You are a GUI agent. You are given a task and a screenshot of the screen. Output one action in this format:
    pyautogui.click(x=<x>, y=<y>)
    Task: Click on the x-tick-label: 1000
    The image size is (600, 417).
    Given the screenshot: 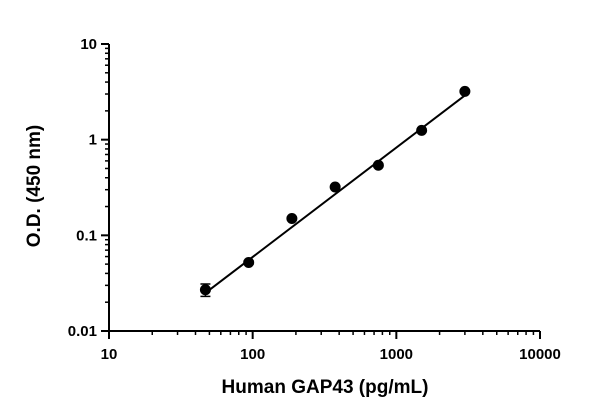 What is the action you would take?
    pyautogui.click(x=396, y=354)
    